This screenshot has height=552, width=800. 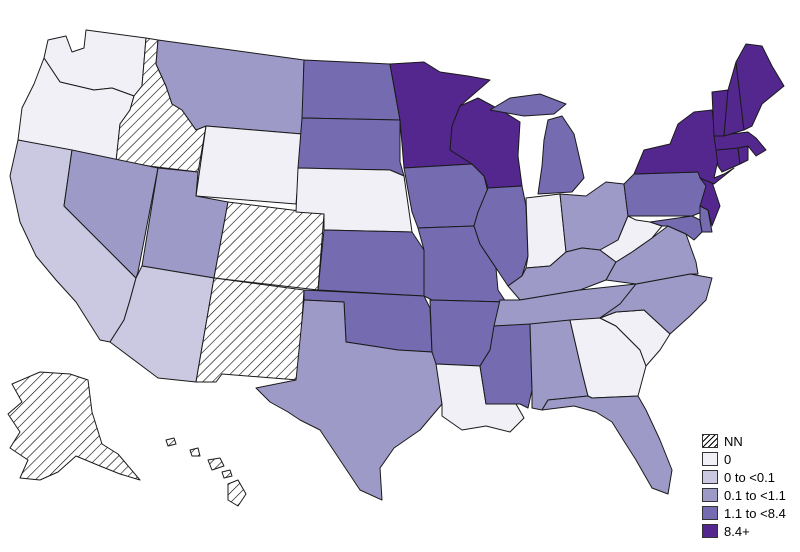 I want to click on state-colorado, so click(x=269, y=246).